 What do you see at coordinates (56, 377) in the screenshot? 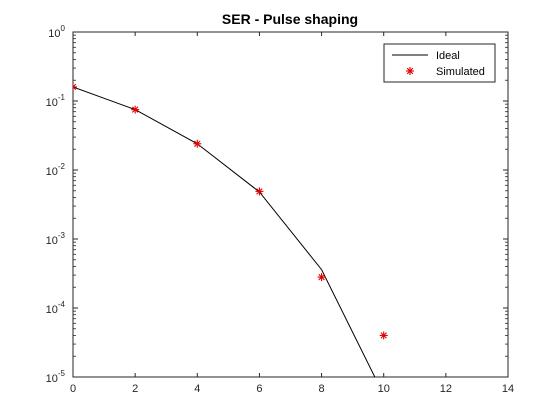
I see `y-tick-label: 10⁻⁵` at bounding box center [56, 377].